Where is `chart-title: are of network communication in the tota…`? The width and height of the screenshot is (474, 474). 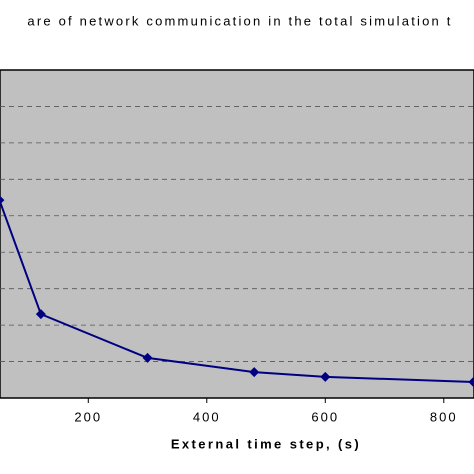 chart-title: are of network communication in the tota… is located at coordinates (239, 20).